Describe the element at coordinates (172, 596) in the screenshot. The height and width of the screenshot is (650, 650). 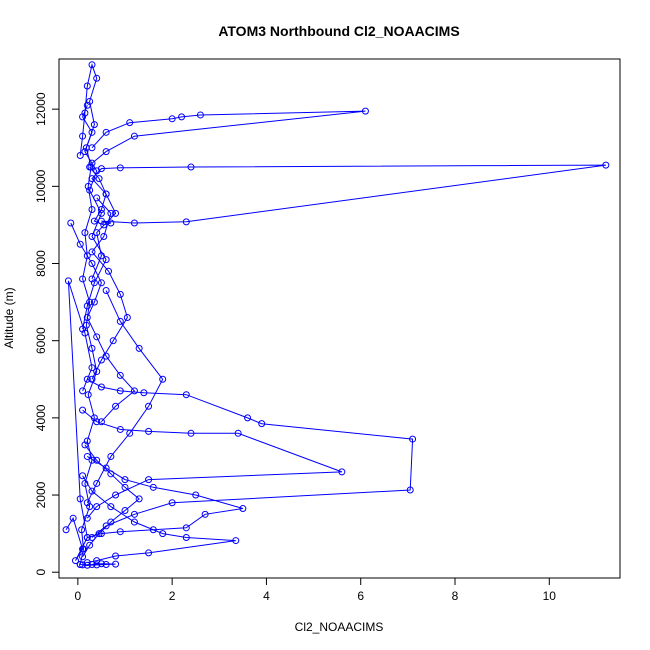
I see `x-tick-label-1: 2` at that location.